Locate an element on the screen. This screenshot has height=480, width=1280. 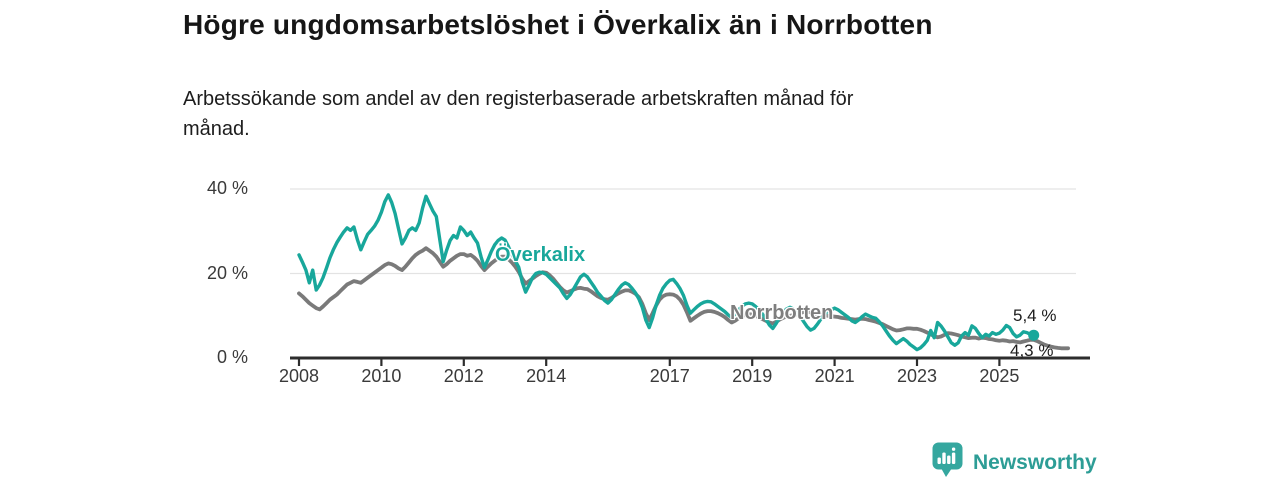
newsworthy-logo: Newsworthy is located at coordinates (1014, 461).